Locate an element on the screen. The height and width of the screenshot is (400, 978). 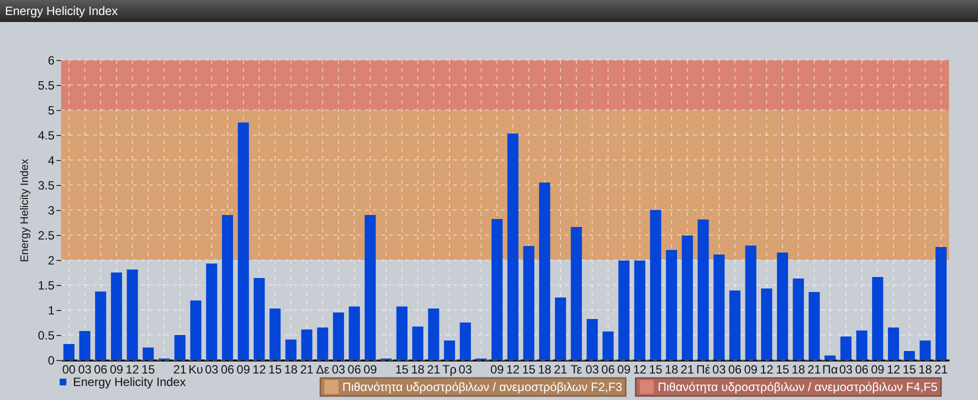
y-tick-label: 4.5 is located at coordinates (46, 135).